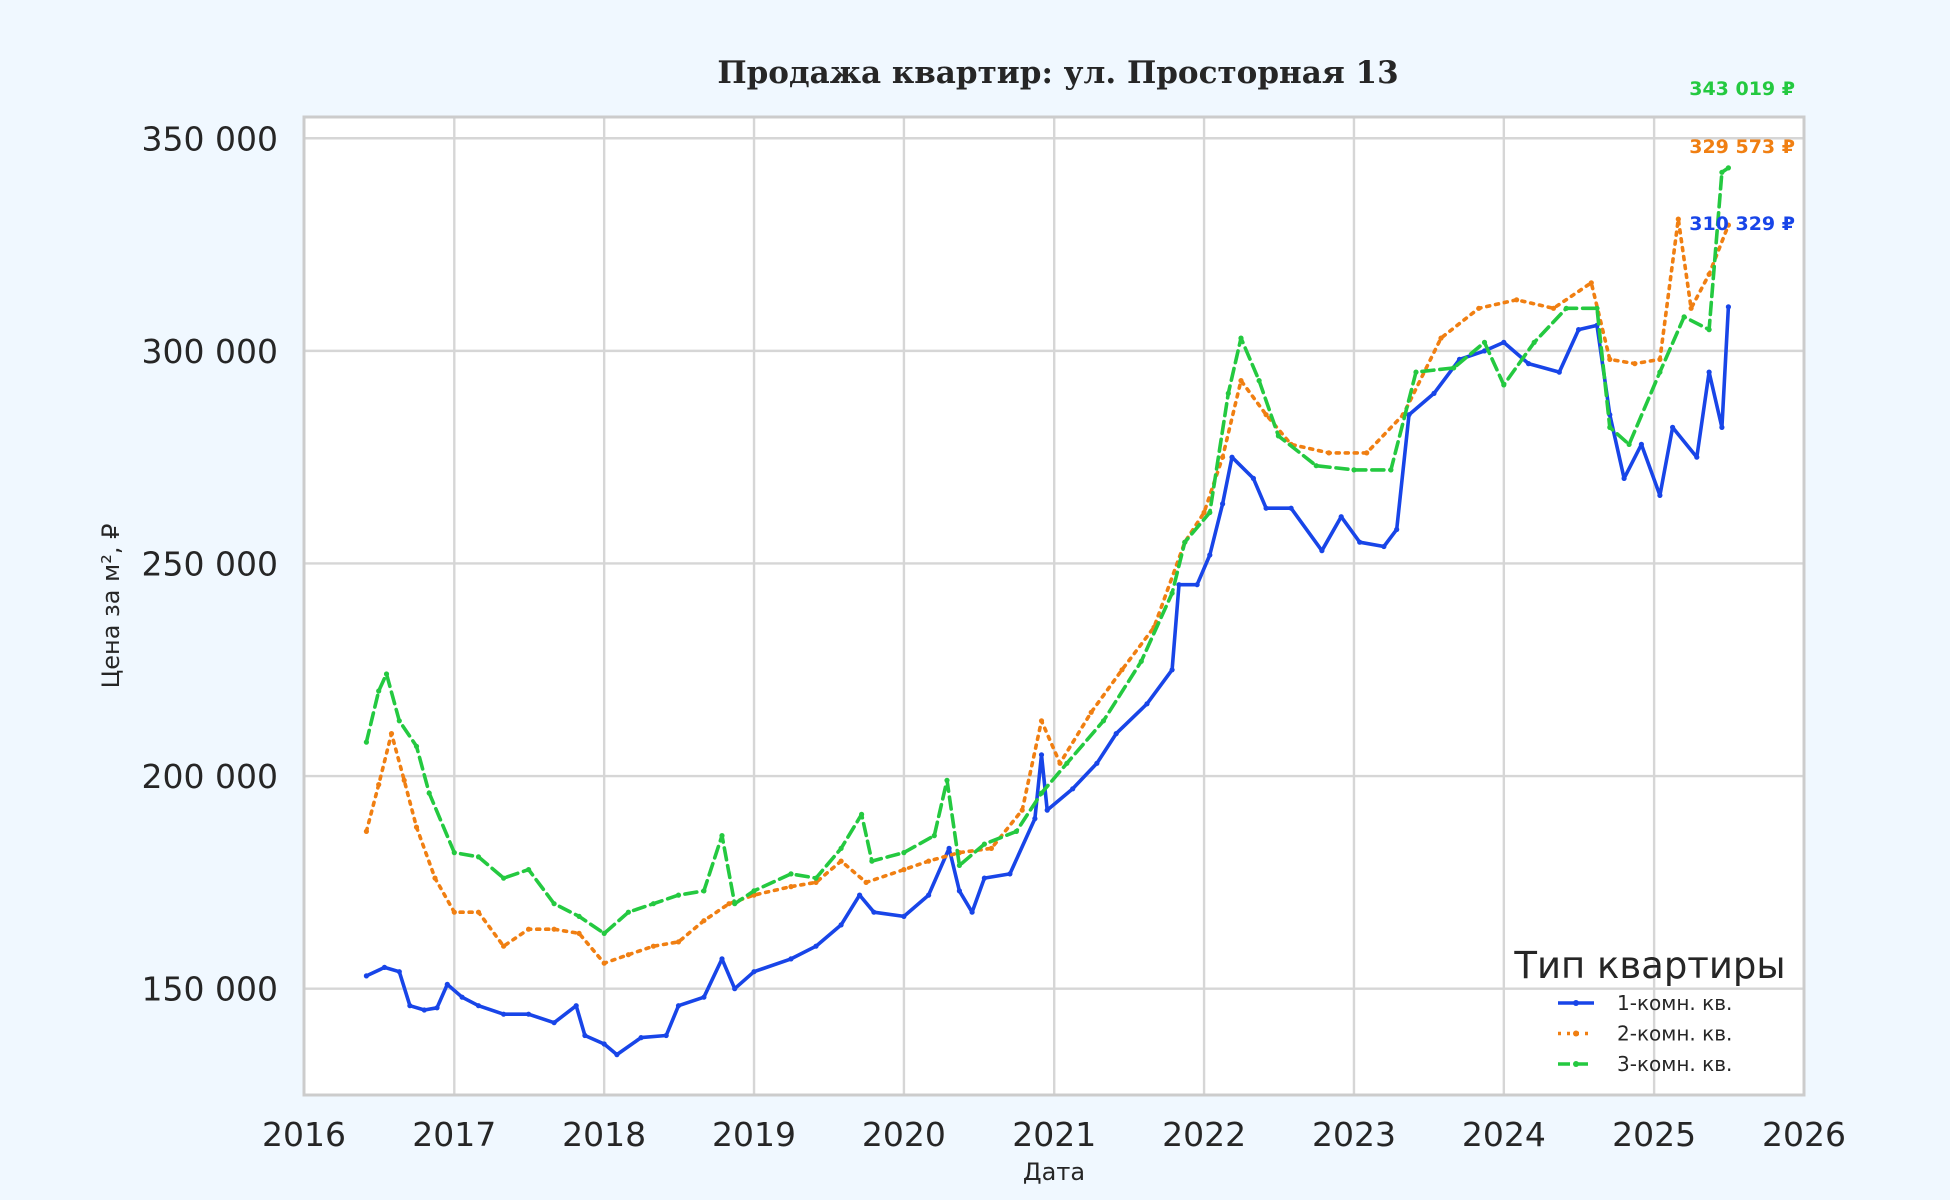  Describe the element at coordinates (1576, 1003) in the screenshot. I see `legend-marker` at that location.